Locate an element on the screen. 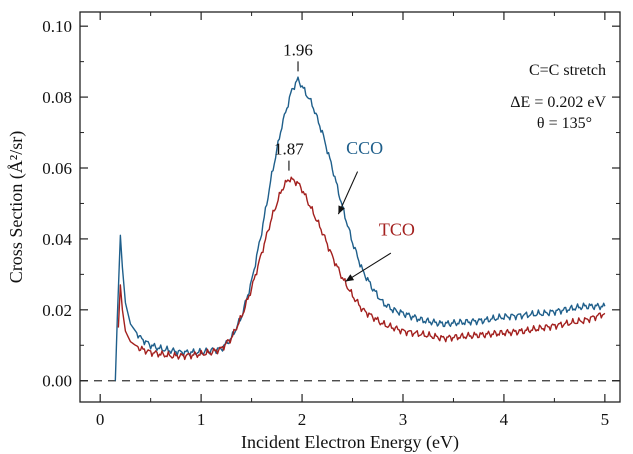  peak-label-cco: 1.96 is located at coordinates (298, 49).